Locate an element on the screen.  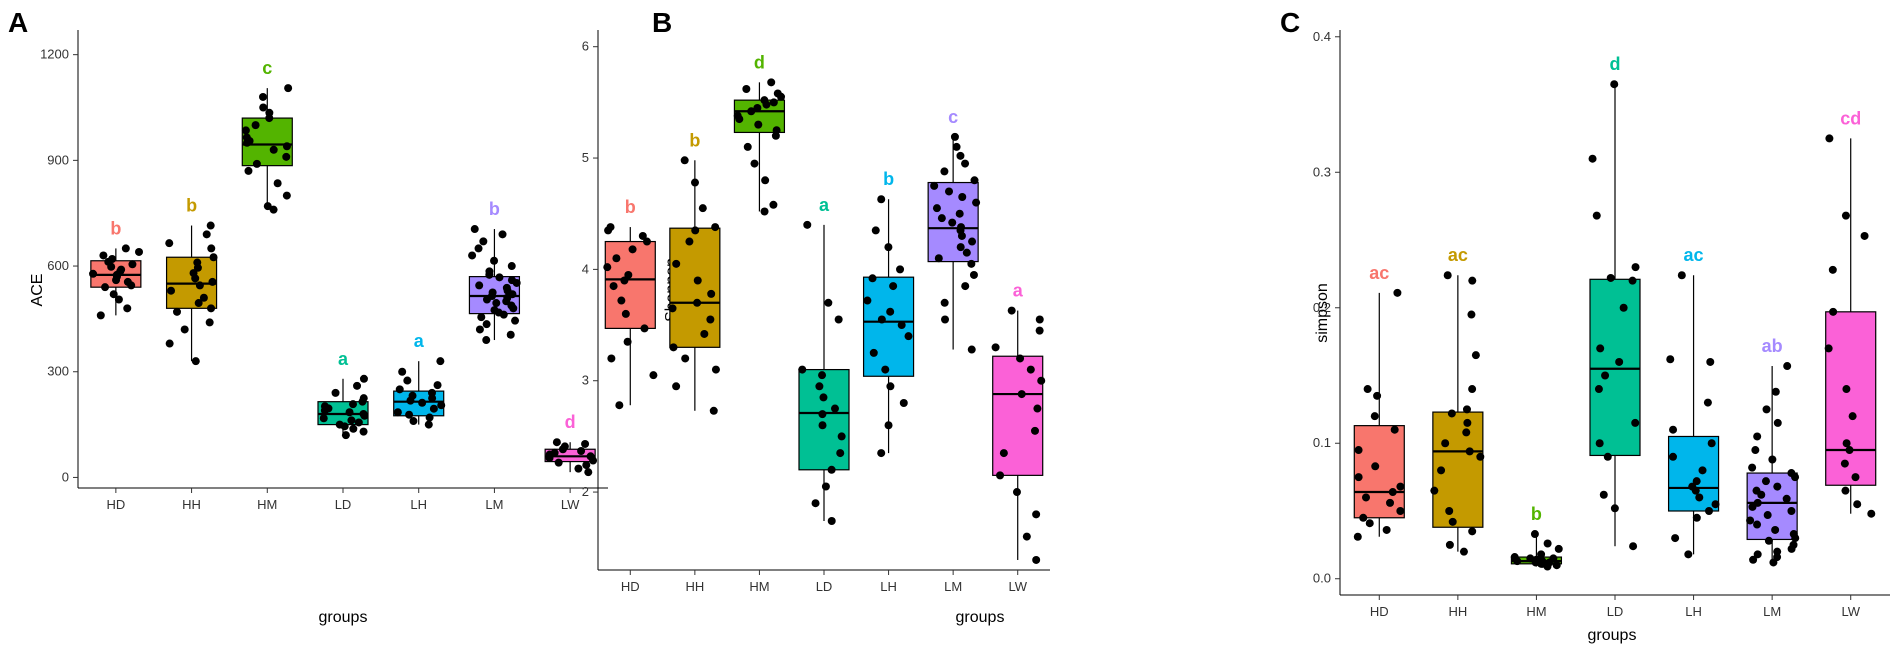
panel-a-box-lh: a is located at coordinates (419, 380).